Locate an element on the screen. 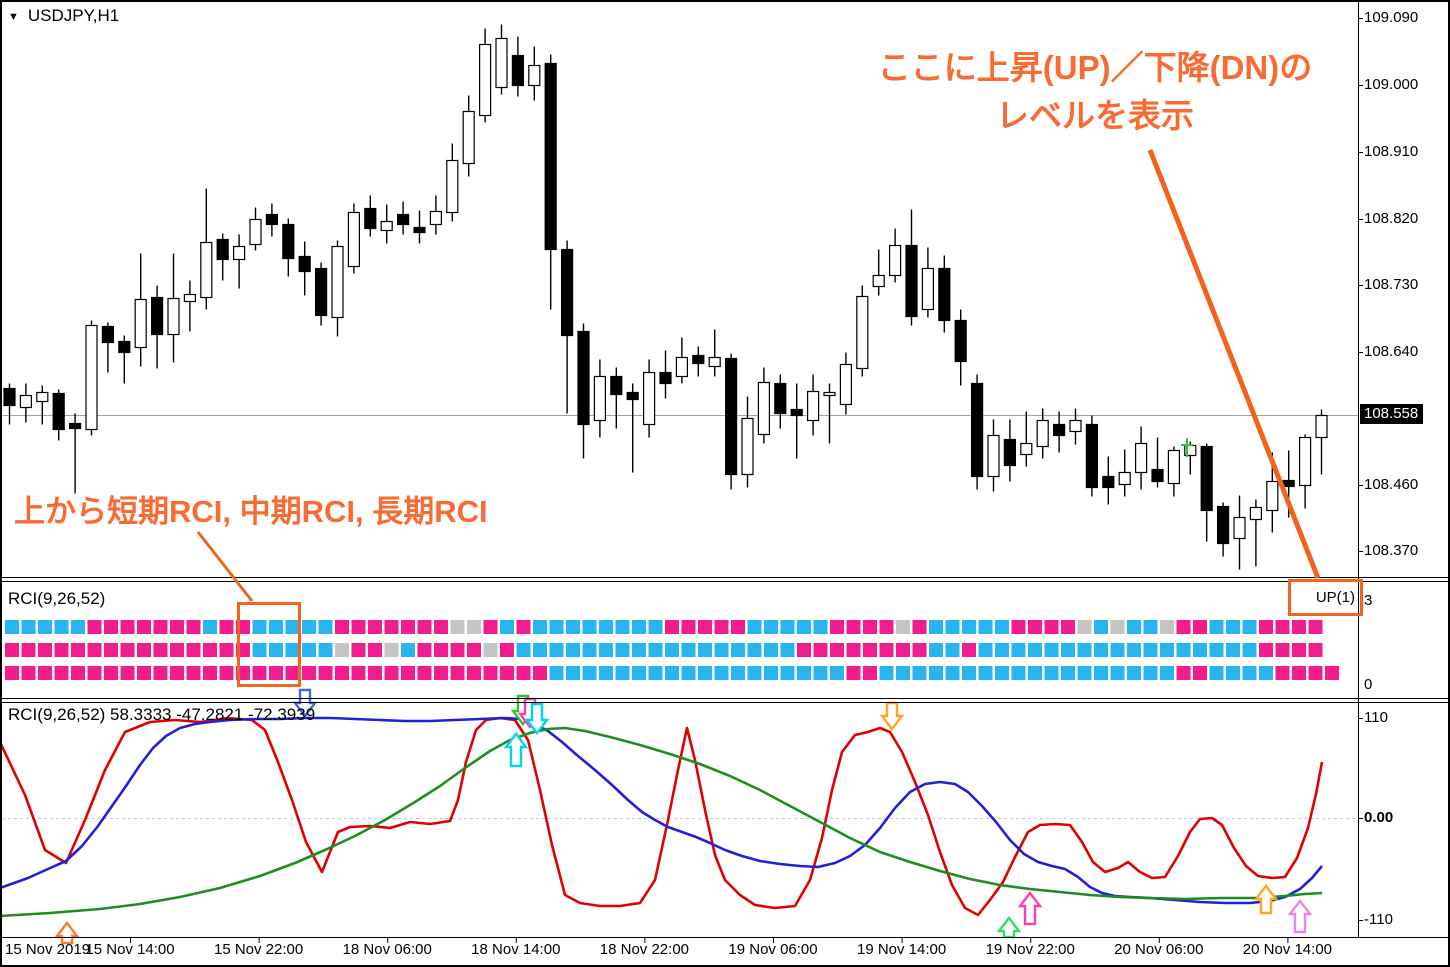 This screenshot has height=967, width=1450. axis-value-label: 108.460 is located at coordinates (1391, 484).